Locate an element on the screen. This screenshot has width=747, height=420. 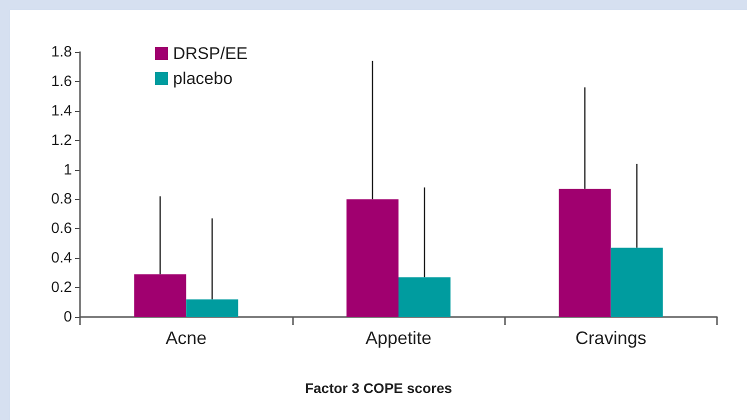
y-tick-label: 1.8 is located at coordinates (61, 52).